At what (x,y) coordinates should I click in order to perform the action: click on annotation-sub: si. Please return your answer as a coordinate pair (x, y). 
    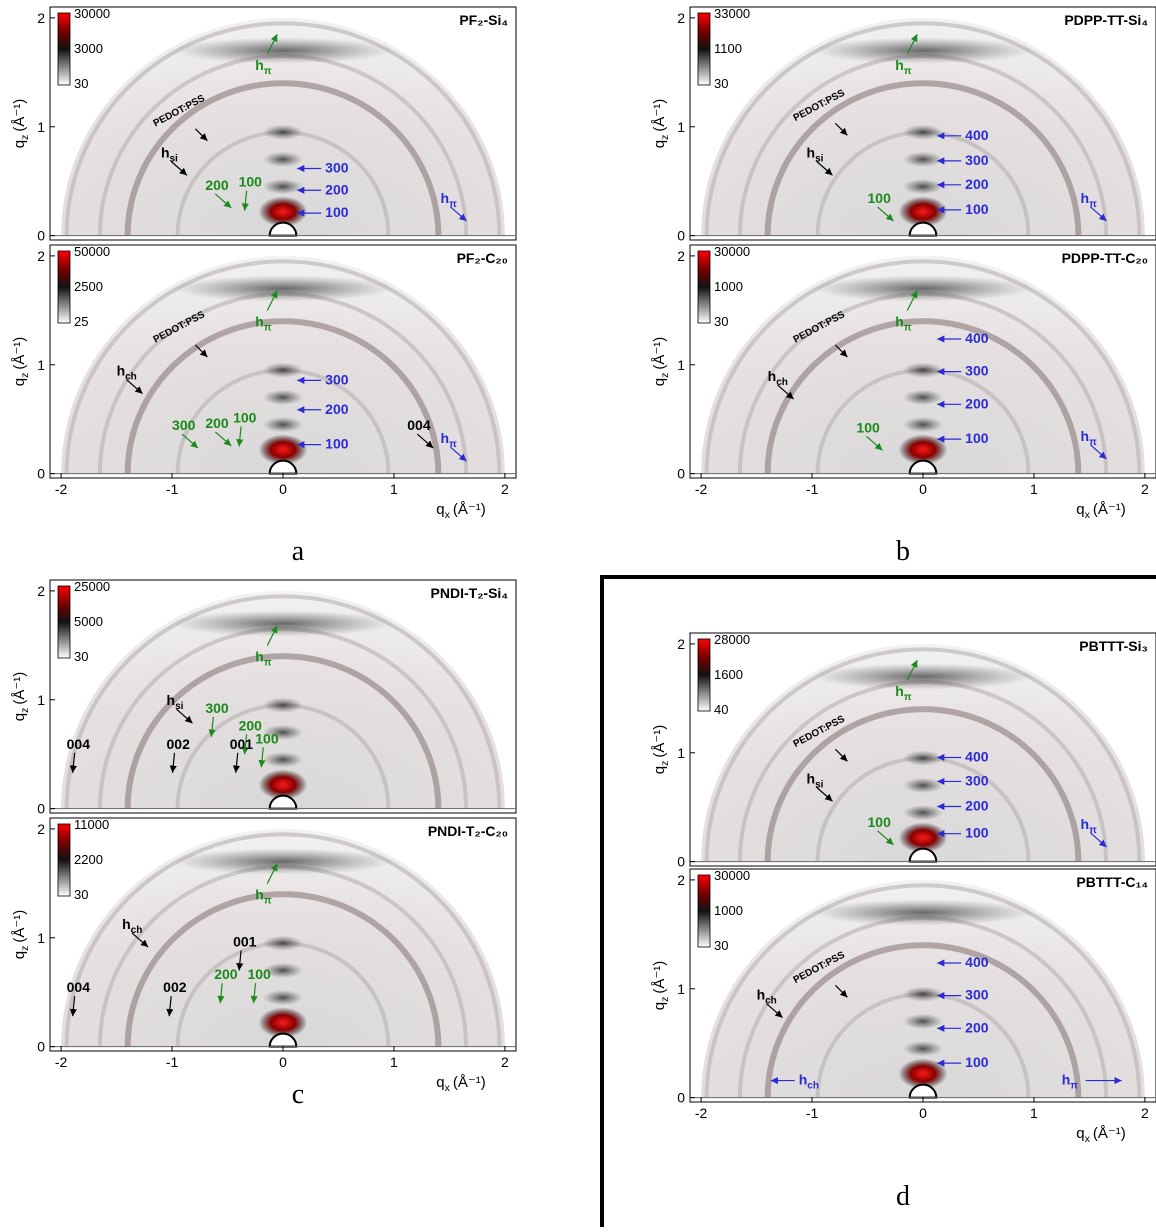
    Looking at the image, I should click on (819, 784).